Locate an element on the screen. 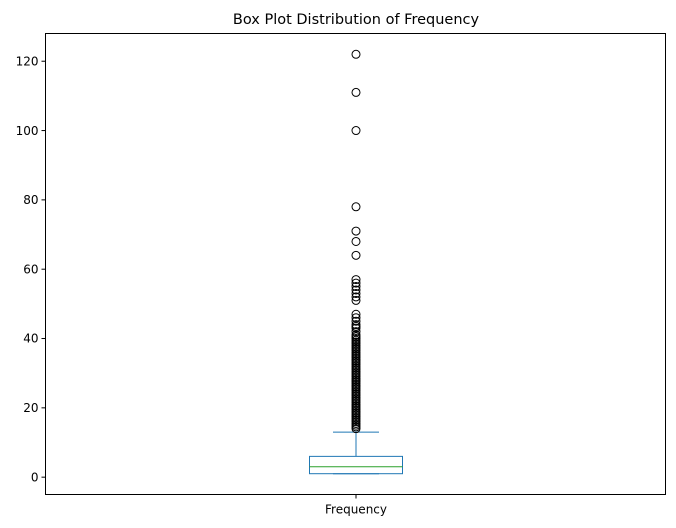  y-tick-label: 0 is located at coordinates (35, 477).